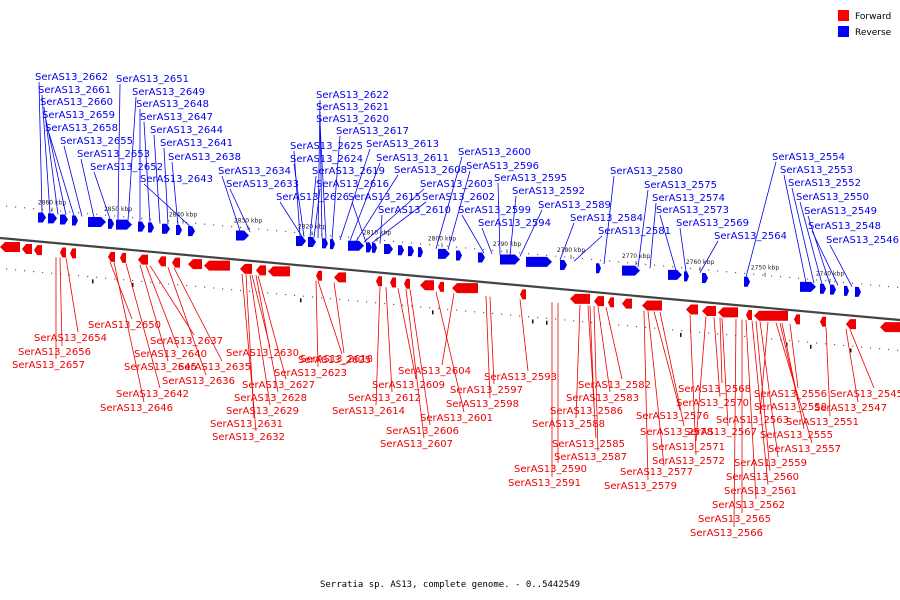 The height and width of the screenshot is (600, 900). What do you see at coordinates (336, 359) in the screenshot?
I see `gene-label-forward: SerAS13_2618` at bounding box center [336, 359].